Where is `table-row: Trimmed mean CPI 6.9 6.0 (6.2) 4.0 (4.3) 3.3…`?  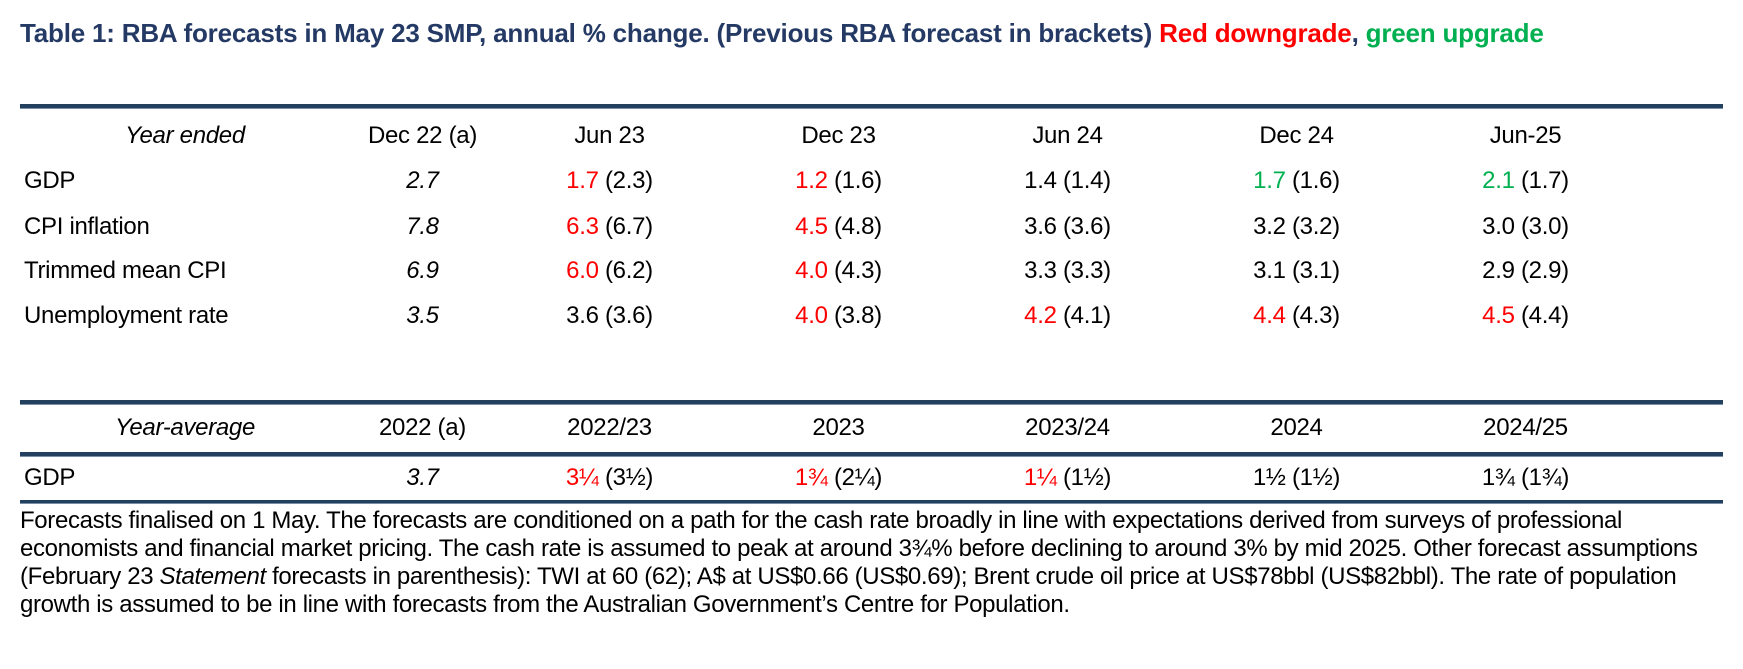 table-row: Trimmed mean CPI 6.9 6.0 (6.2) 4.0 (4.3) 3.3… is located at coordinates (871, 271).